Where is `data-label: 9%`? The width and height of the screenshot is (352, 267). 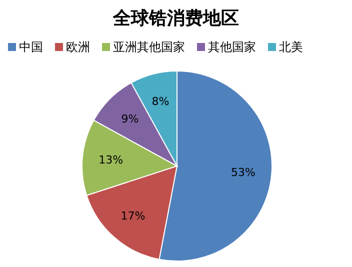
data-label: 9% is located at coordinates (130, 119).